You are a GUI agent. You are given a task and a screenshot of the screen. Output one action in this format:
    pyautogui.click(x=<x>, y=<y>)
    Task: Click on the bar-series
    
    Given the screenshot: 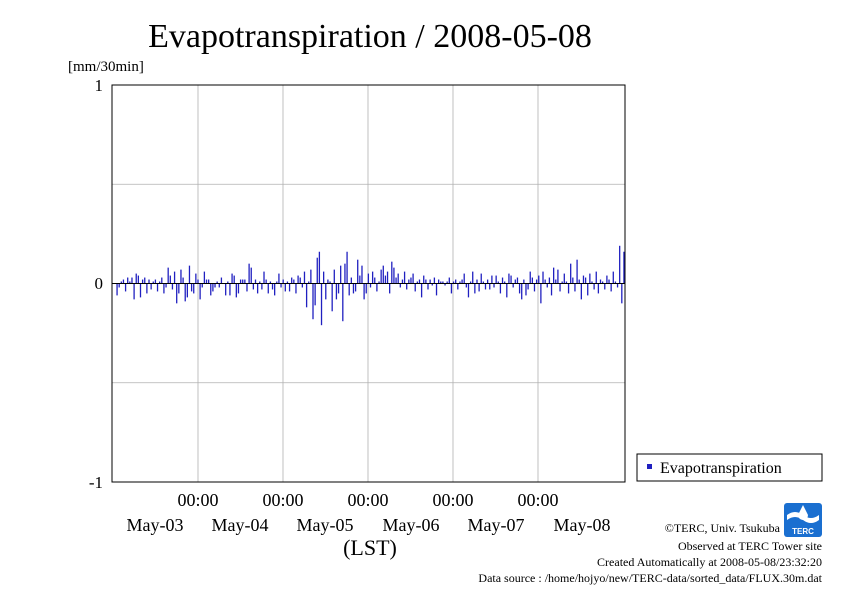 What is the action you would take?
    pyautogui.click(x=370, y=285)
    